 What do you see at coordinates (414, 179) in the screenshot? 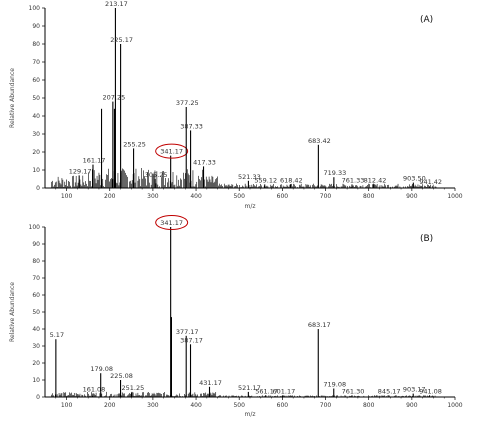
I see `peak-label: 903.50` at bounding box center [414, 179].